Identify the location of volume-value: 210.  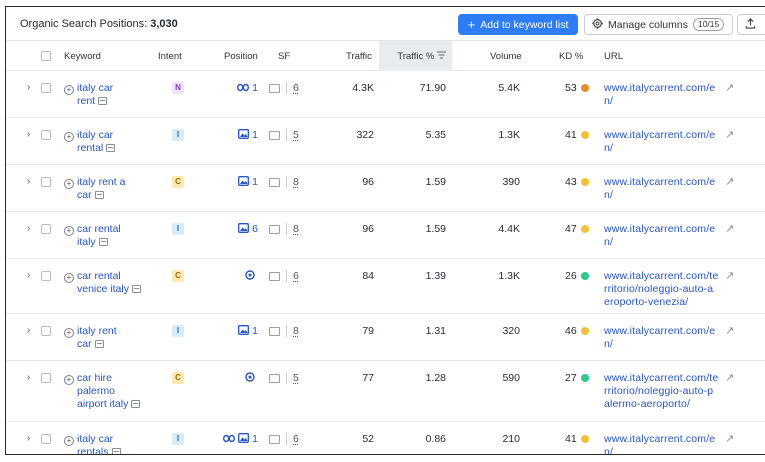
(511, 439).